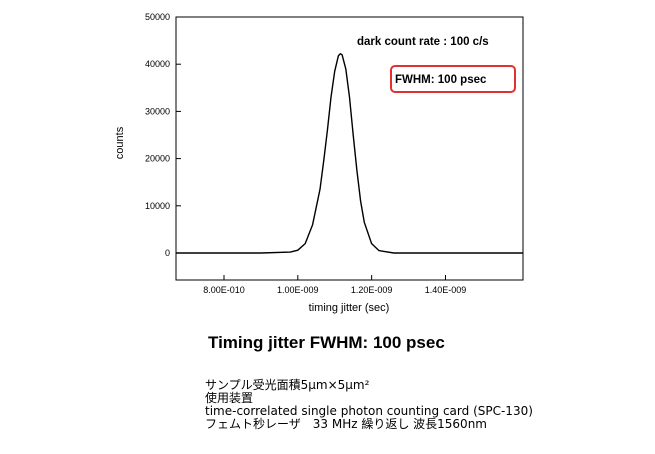 The height and width of the screenshot is (454, 655). What do you see at coordinates (326, 342) in the screenshot?
I see `caption-title: Timing jitter FWHM: 100 psec` at bounding box center [326, 342].